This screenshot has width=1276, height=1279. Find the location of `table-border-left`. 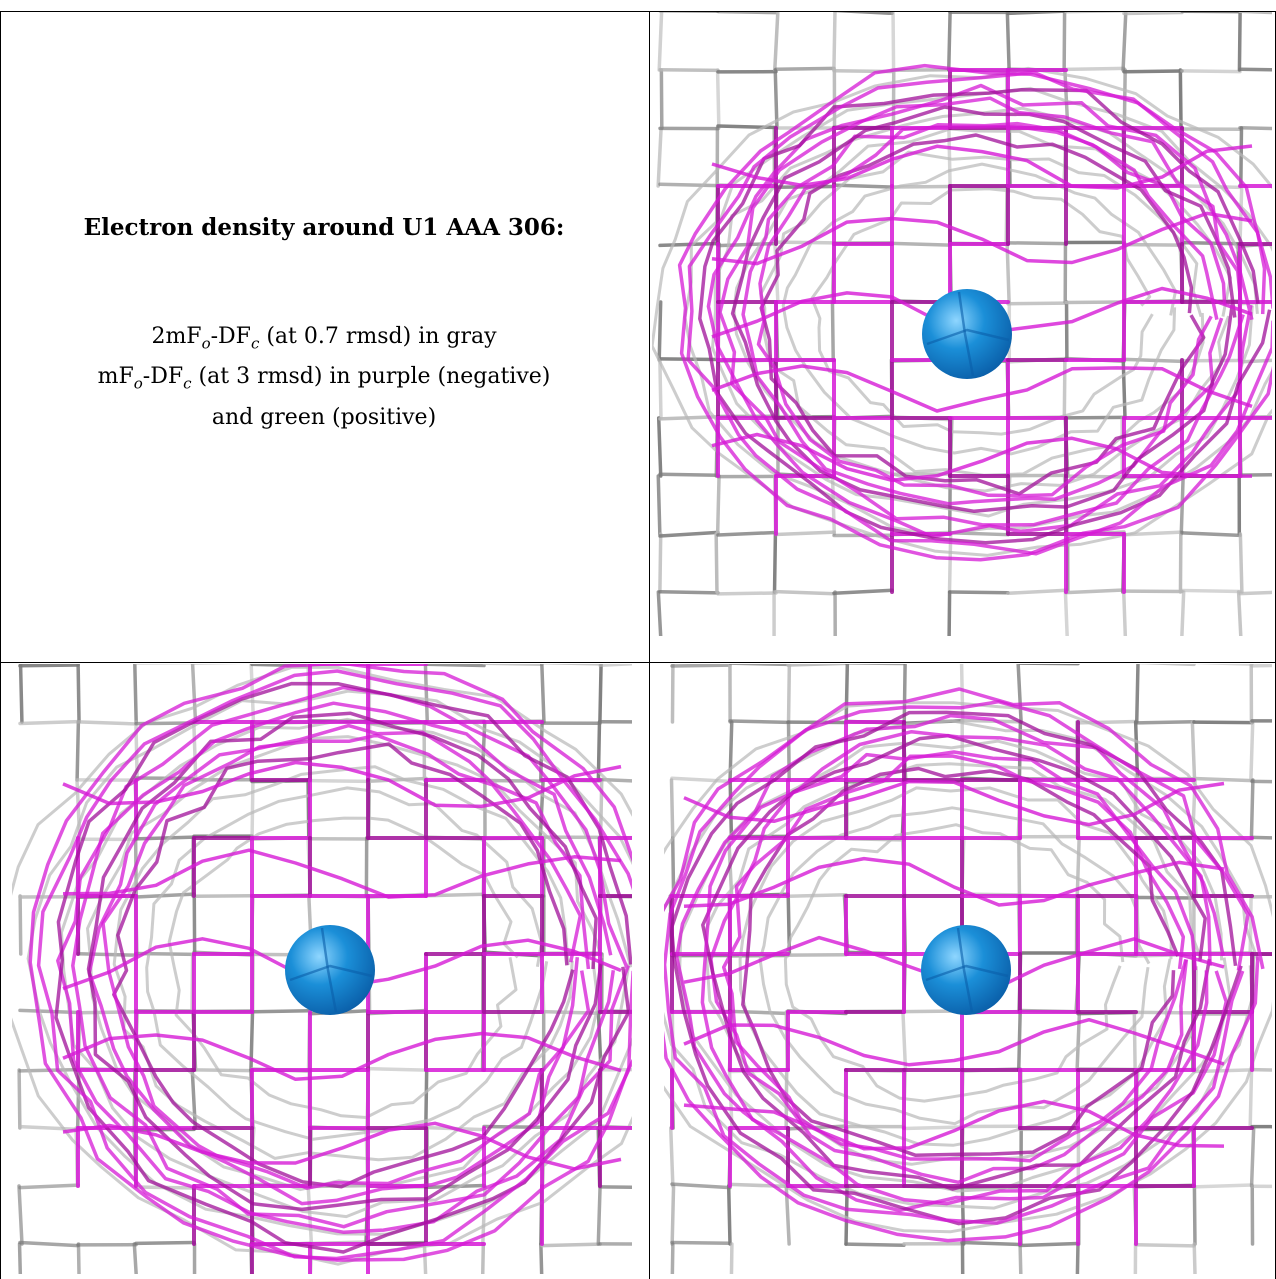

table-border-left is located at coordinates (0, 645).